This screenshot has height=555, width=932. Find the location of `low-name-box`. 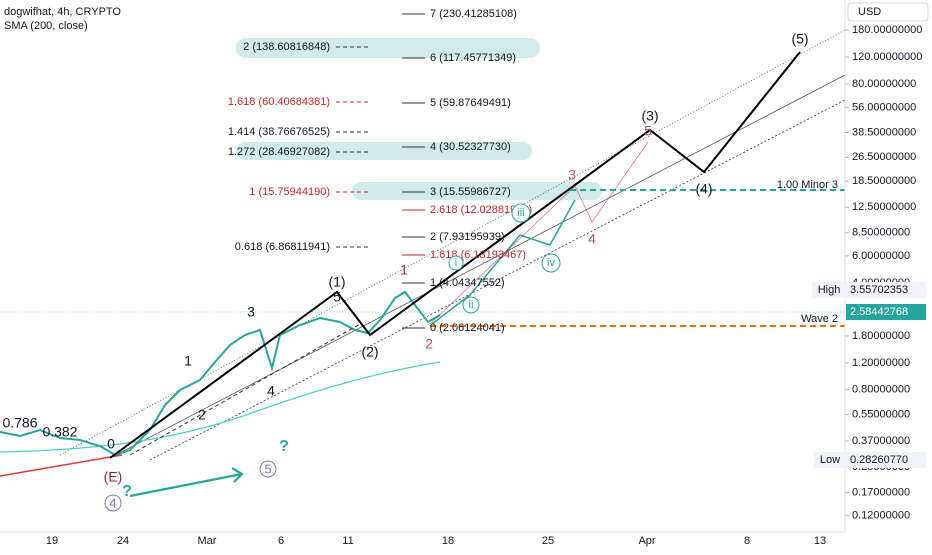

low-name-box is located at coordinates (830, 460).